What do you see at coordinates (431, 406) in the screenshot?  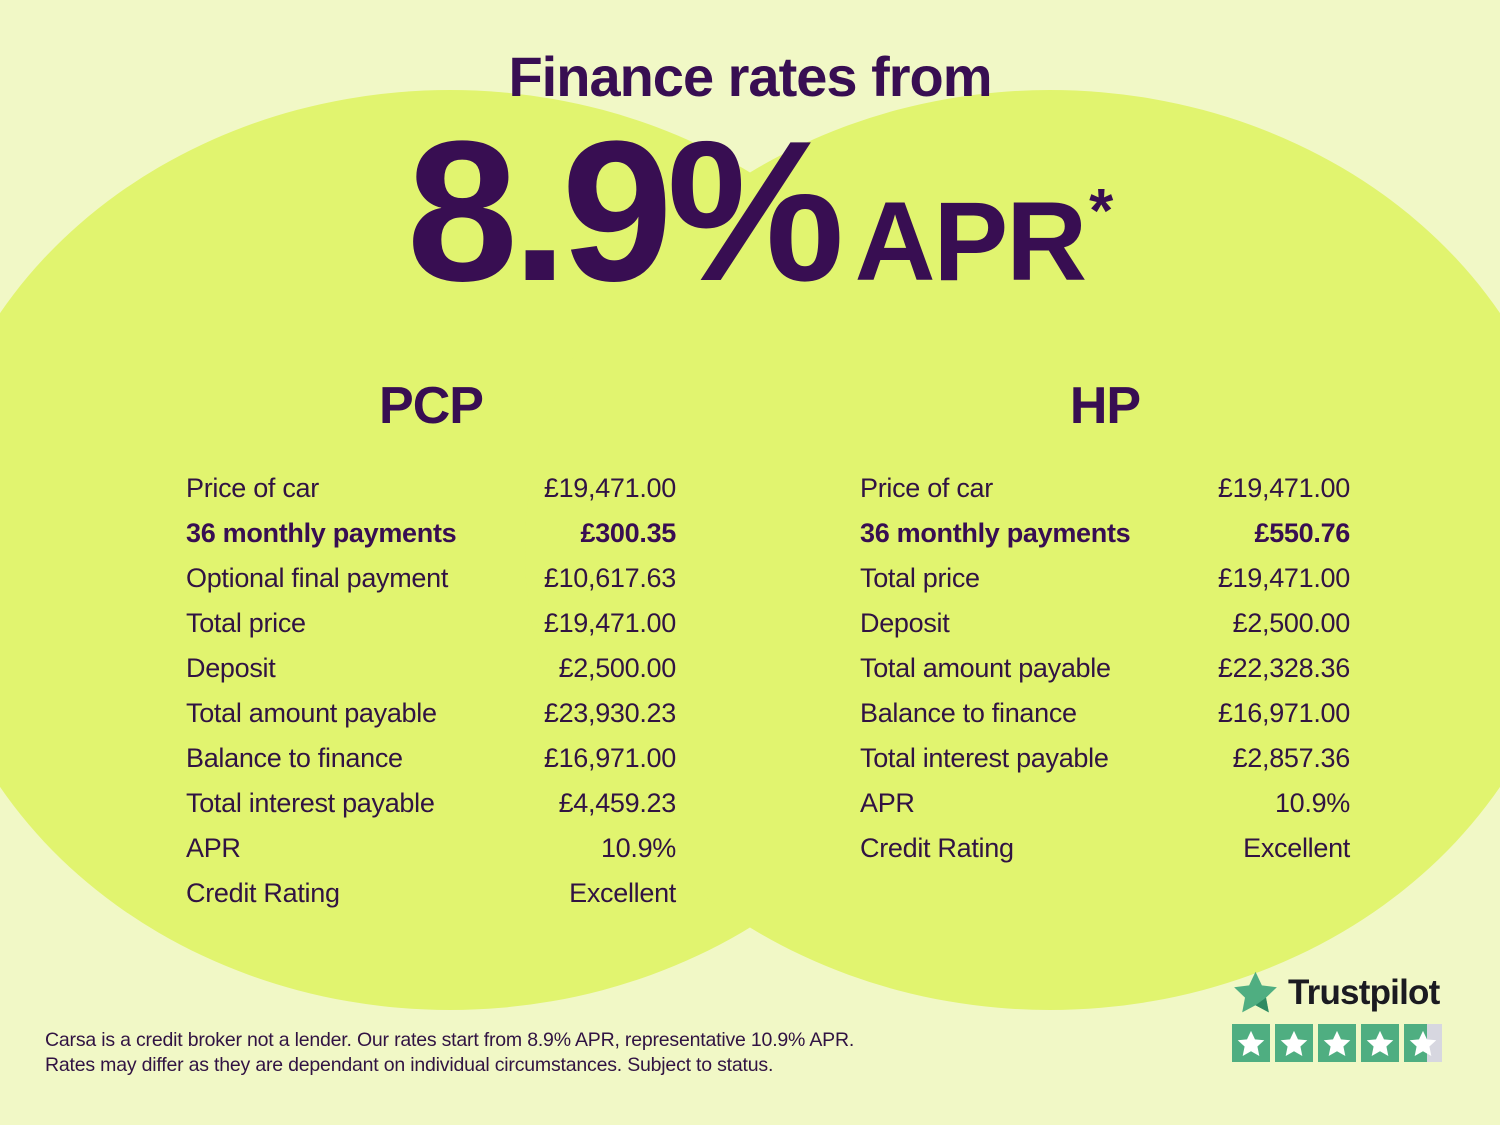 I see `pcp-title: PCP` at bounding box center [431, 406].